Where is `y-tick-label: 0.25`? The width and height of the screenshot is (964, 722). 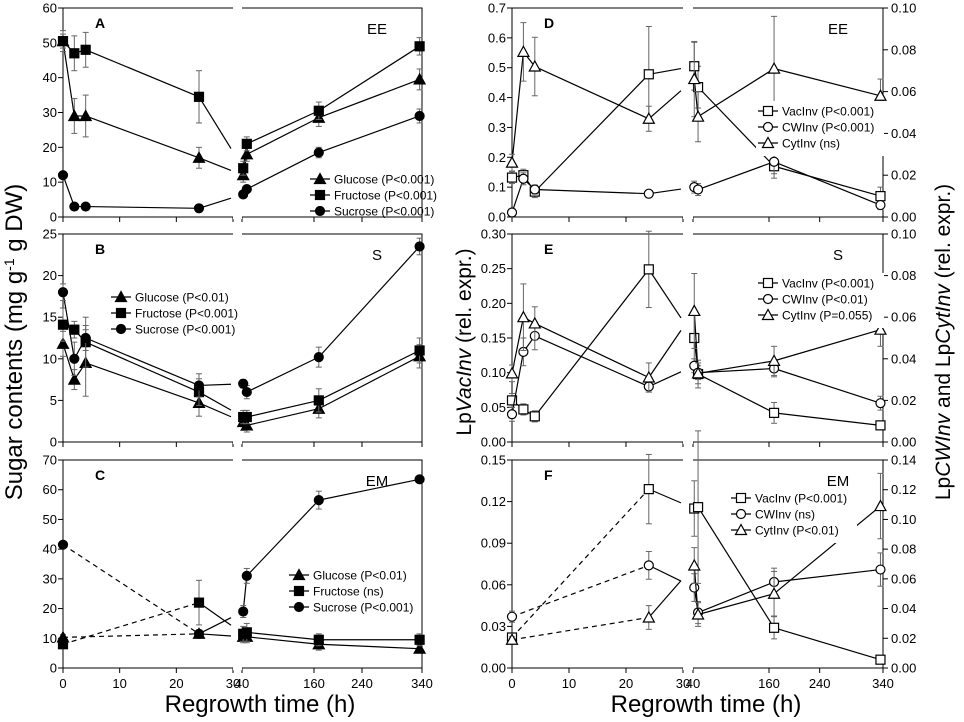 y-tick-label: 0.25 is located at coordinates (493, 268).